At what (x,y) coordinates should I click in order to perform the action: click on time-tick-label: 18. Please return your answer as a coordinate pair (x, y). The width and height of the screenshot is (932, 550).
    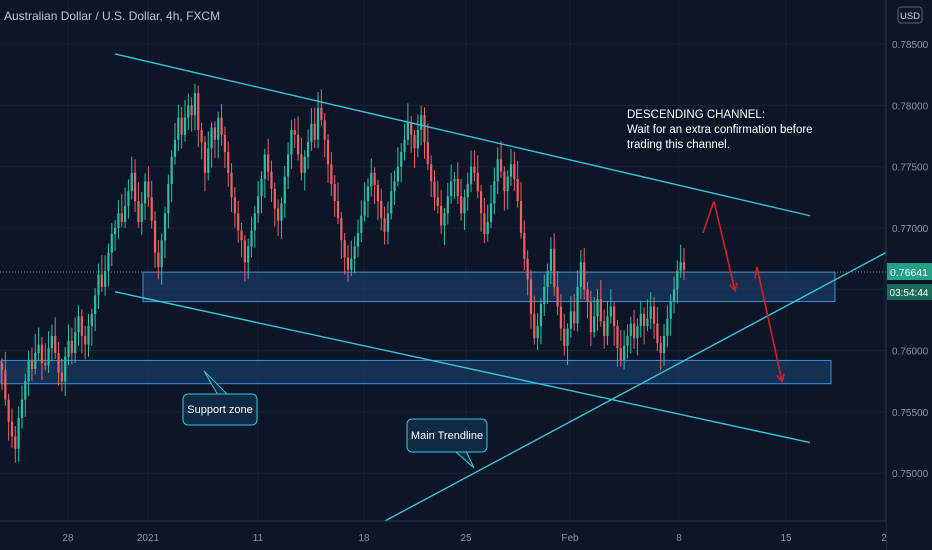
    Looking at the image, I should click on (364, 538).